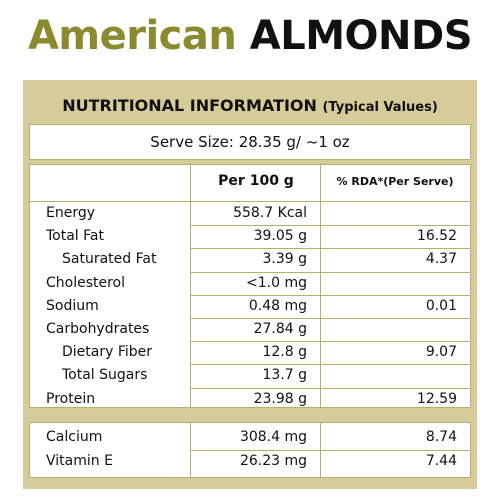  I want to click on brand-name: American, so click(132, 36).